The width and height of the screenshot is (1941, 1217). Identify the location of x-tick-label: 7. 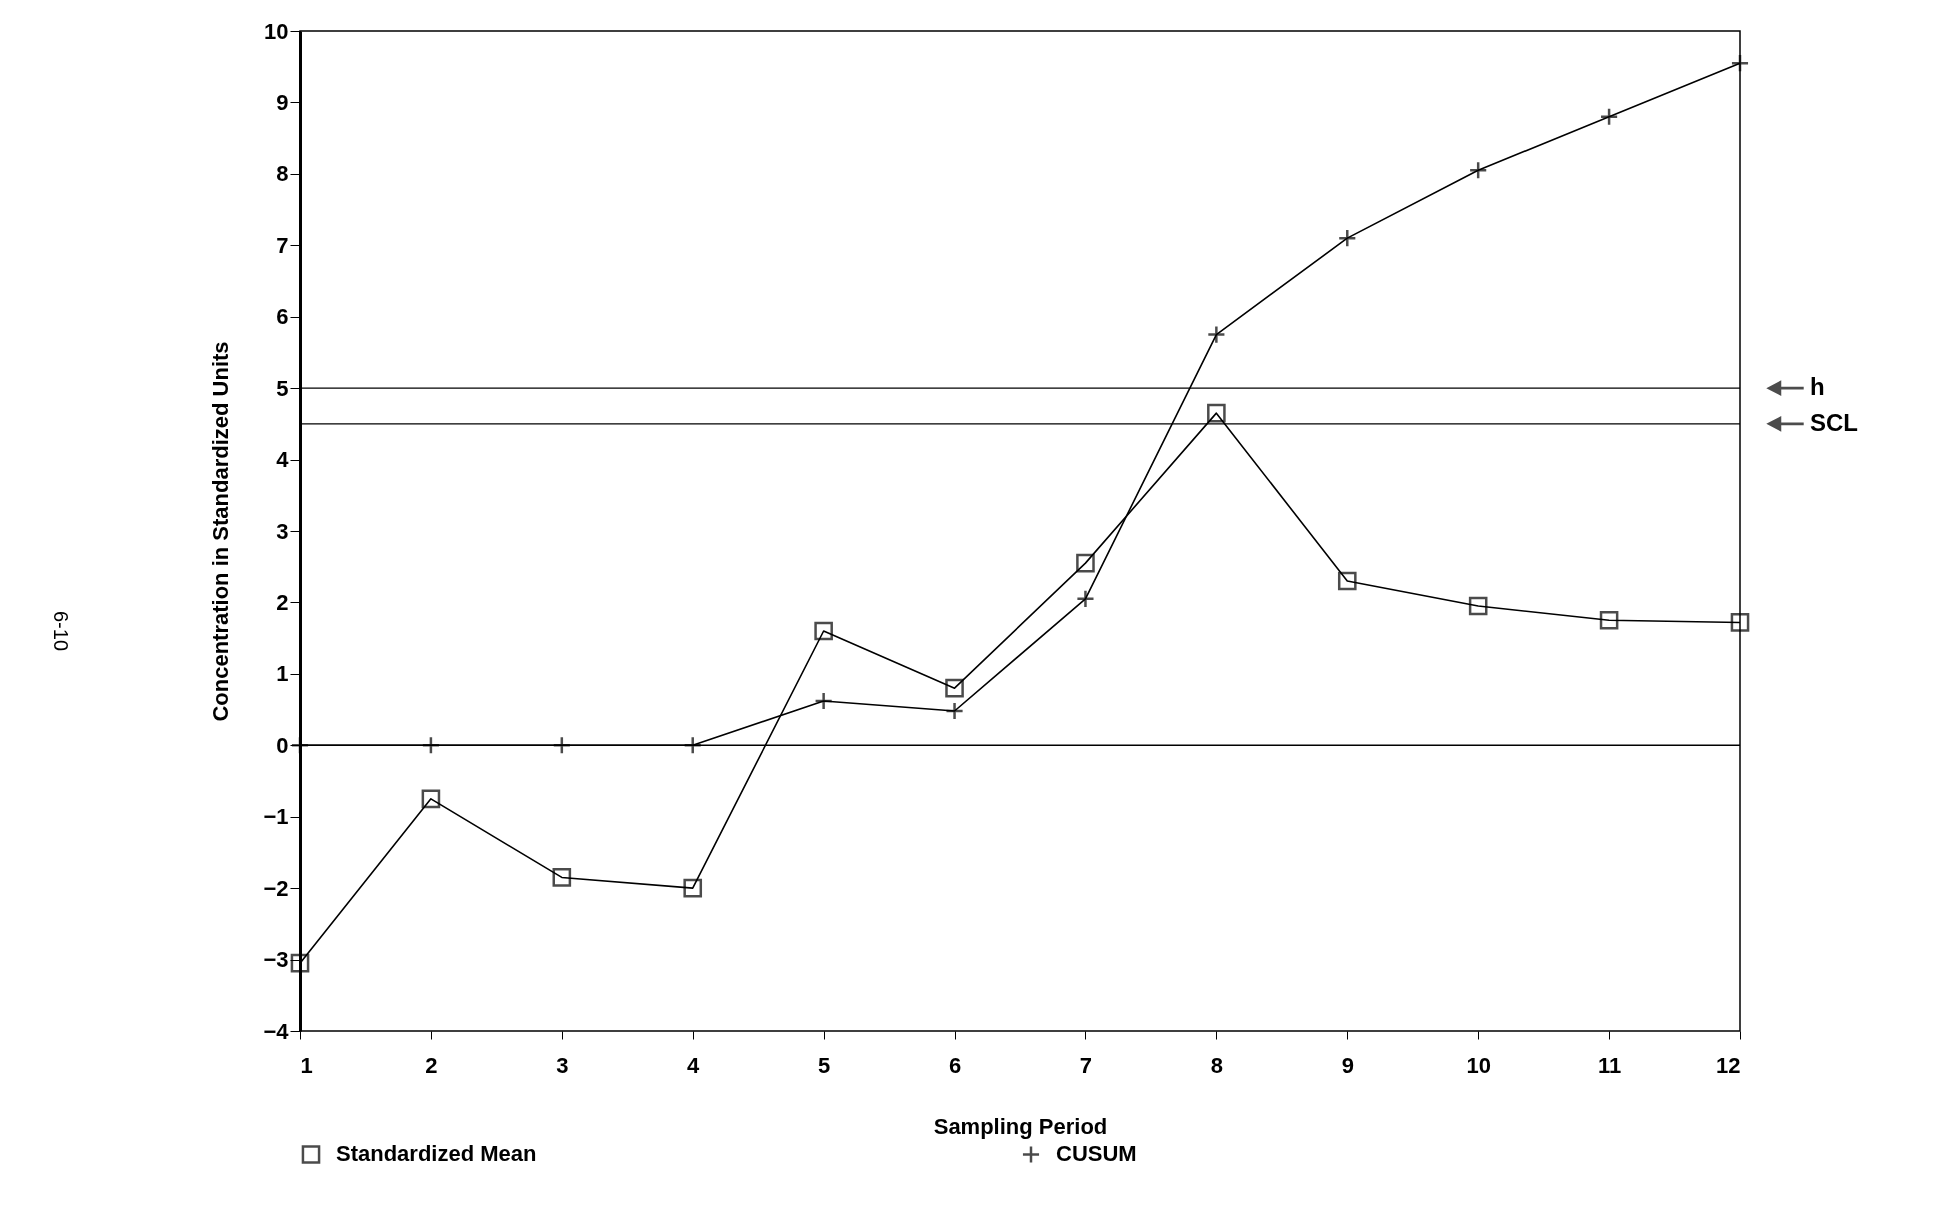
(1086, 1065).